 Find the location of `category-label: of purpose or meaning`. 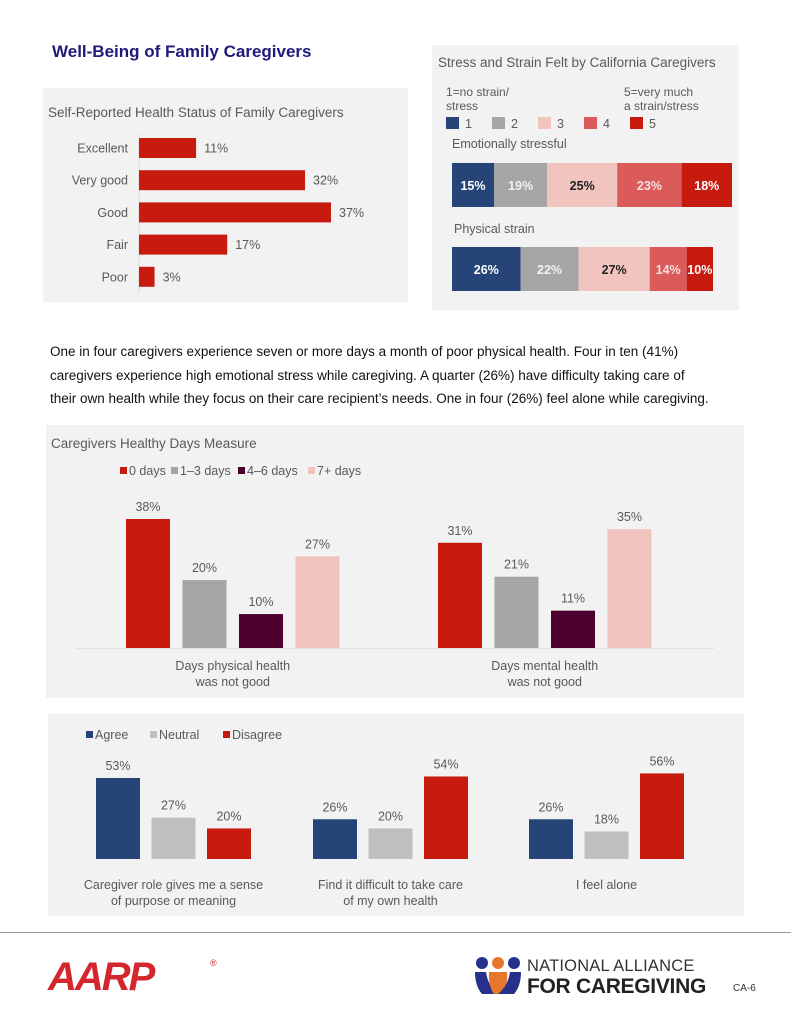

category-label: of purpose or meaning is located at coordinates (173, 901).